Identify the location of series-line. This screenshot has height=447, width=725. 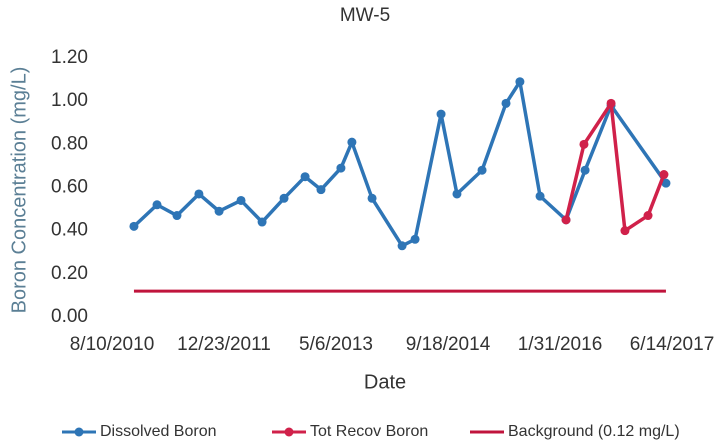
(615, 167).